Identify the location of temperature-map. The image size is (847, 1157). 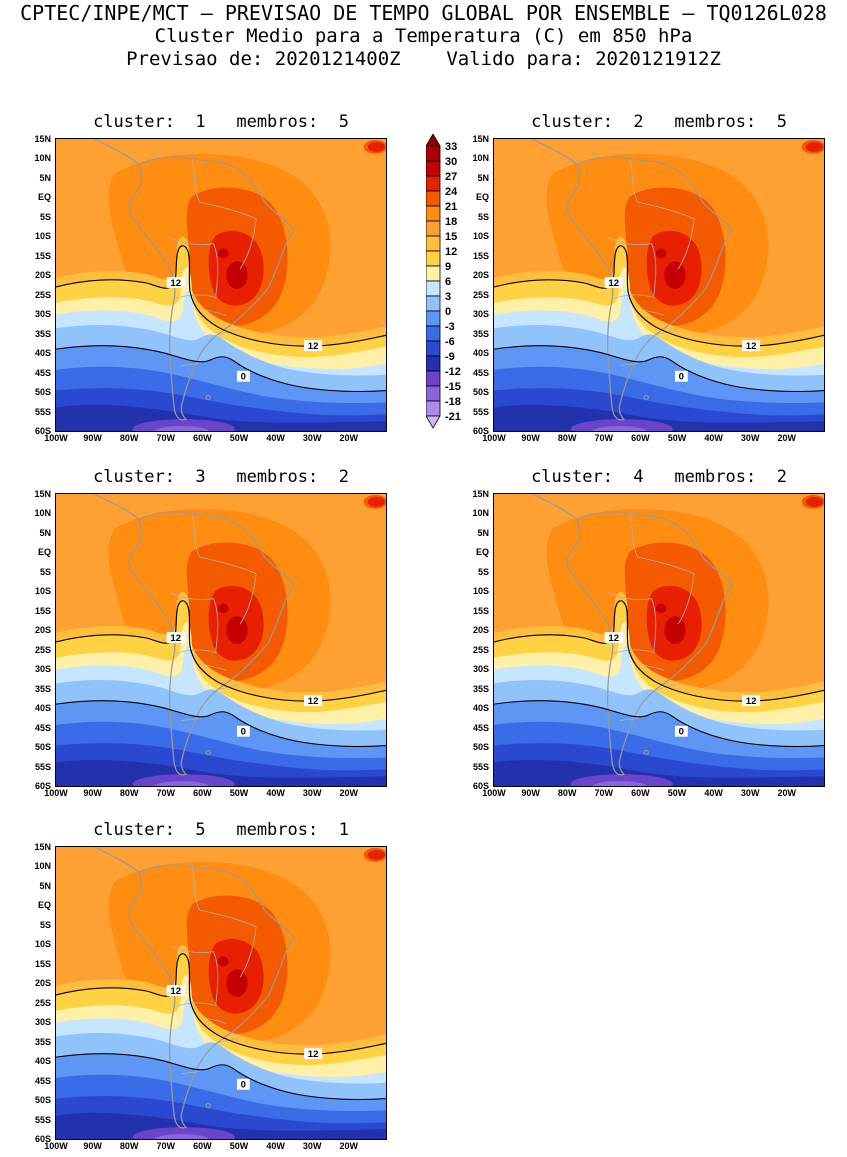
(221, 285).